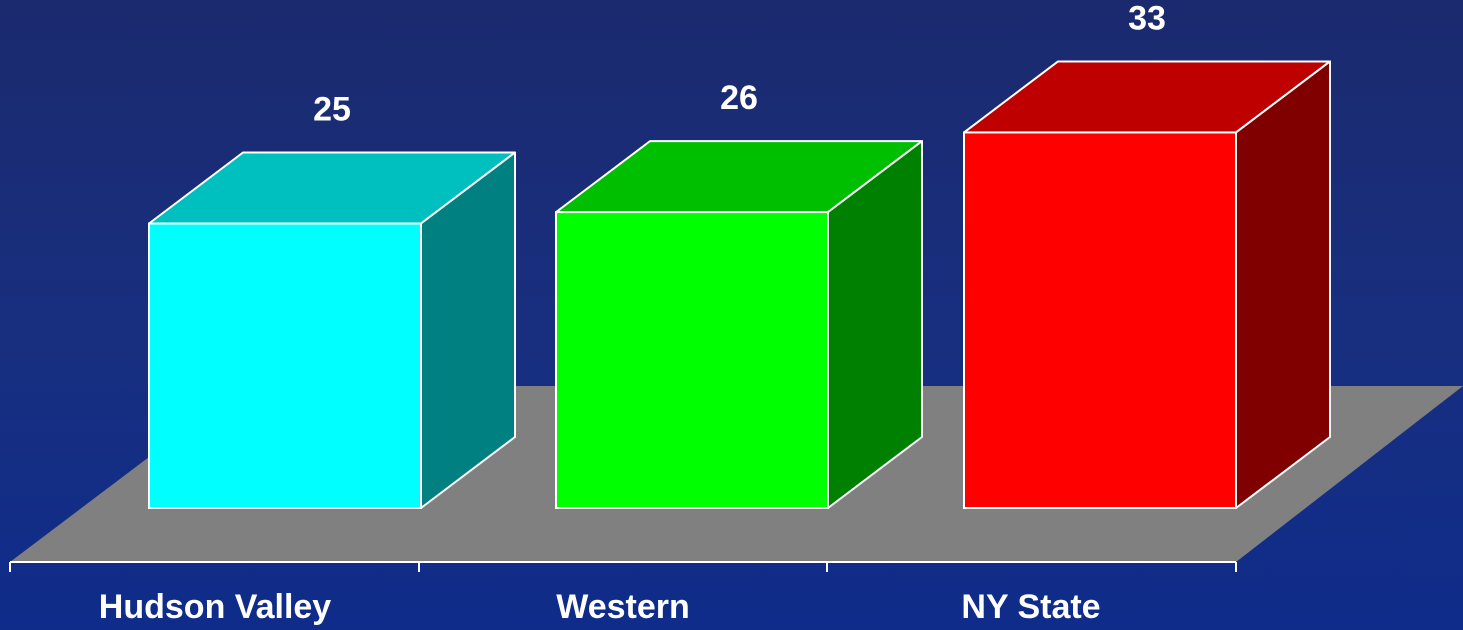 The width and height of the screenshot is (1463, 630). Describe the element at coordinates (332, 110) in the screenshot. I see `data-label-1: 25` at that location.